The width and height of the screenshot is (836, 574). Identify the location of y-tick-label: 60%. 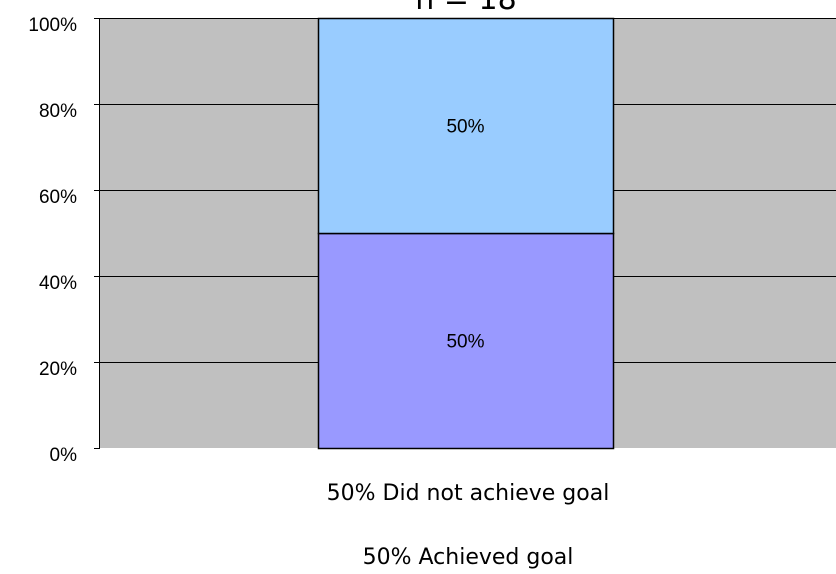
(58, 197).